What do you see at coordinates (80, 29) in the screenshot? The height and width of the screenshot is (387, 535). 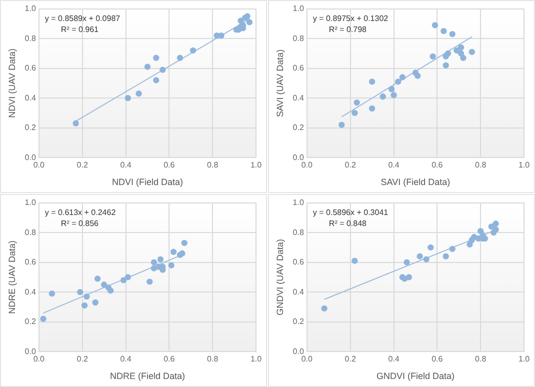 I see `annotation: R² = 0.961` at bounding box center [80, 29].